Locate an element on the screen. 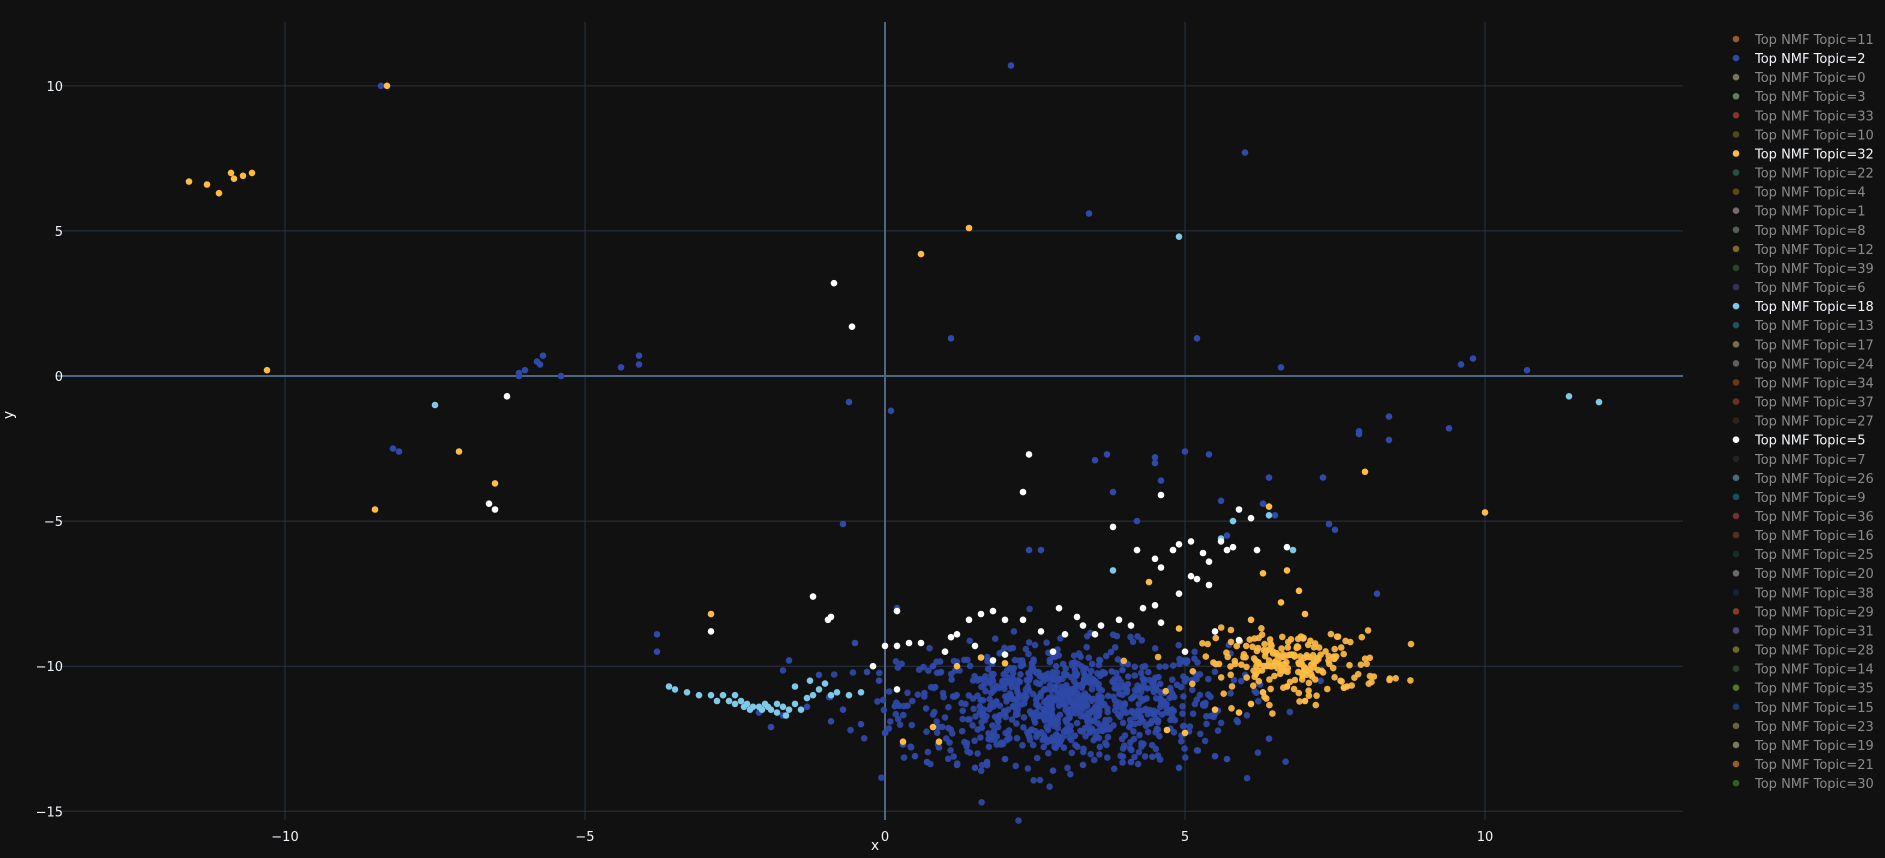 This screenshot has width=1885, height=858. legend-item: Top NMF Topic=17 is located at coordinates (1803, 345).